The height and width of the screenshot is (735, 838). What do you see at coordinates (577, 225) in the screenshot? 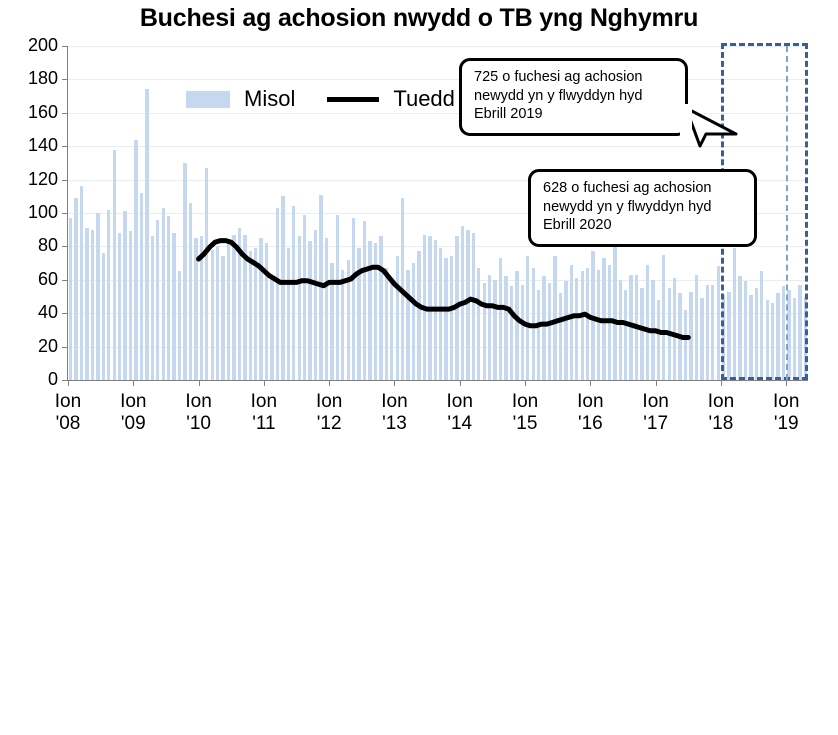
I see `callout-2020-line3: Ebrill 2020` at bounding box center [577, 225].